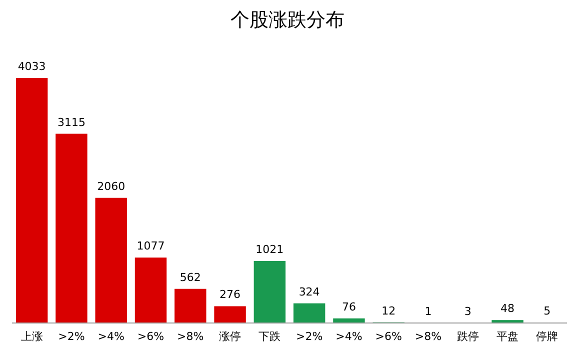 Image resolution: width=575 pixels, height=355 pixels. What do you see at coordinates (468, 311) in the screenshot?
I see `data-label: 3` at bounding box center [468, 311].